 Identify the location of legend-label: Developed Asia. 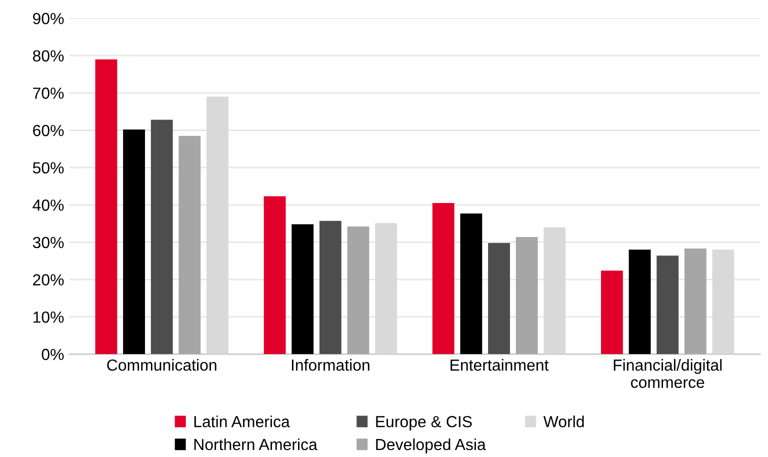
(431, 446).